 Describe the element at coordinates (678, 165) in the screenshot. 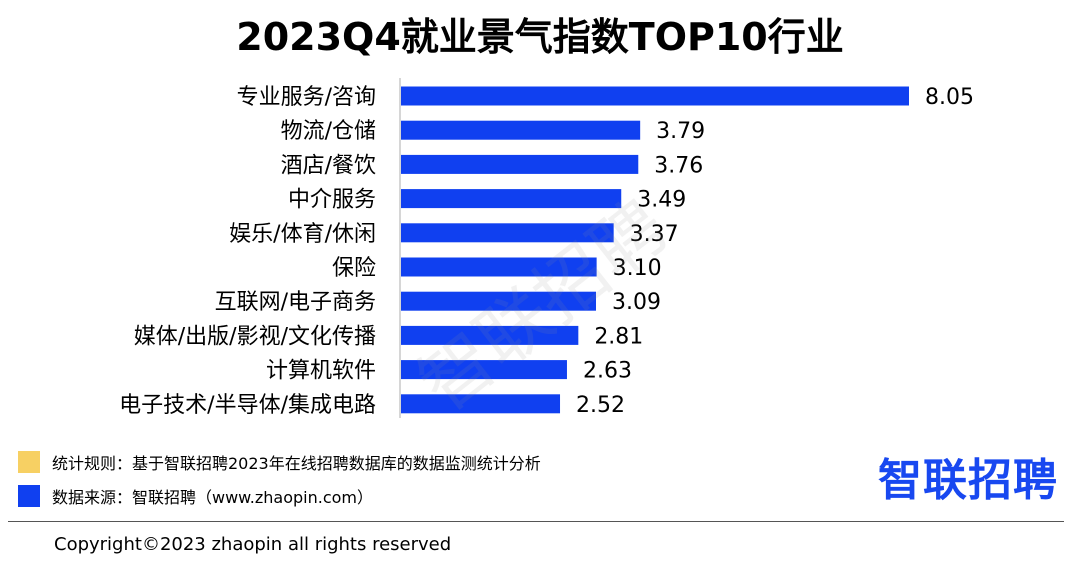

I see `value-label: 3.76` at that location.